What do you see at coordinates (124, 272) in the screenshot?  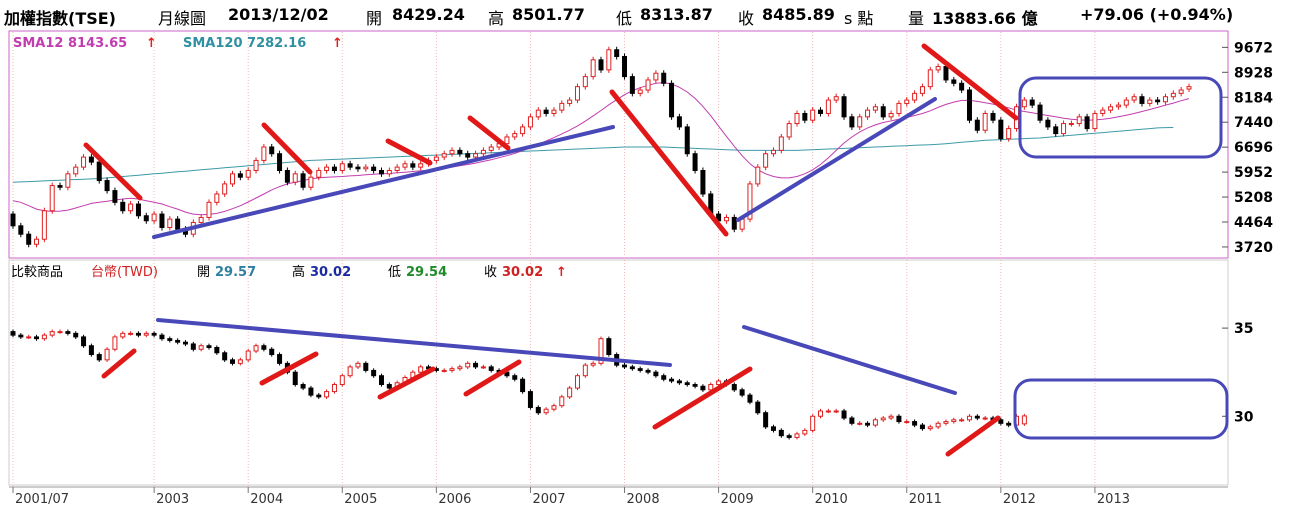 I see `compare-name: 台幣(TWD)` at bounding box center [124, 272].